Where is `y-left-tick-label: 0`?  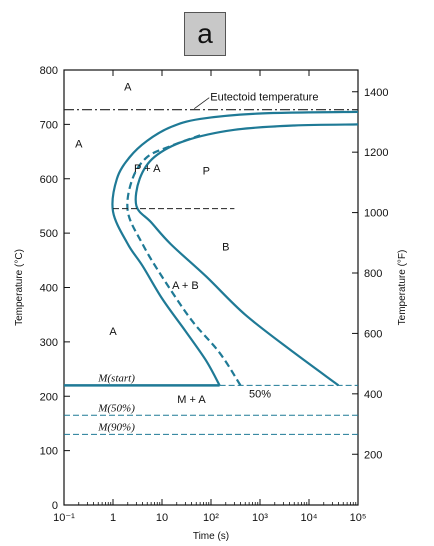 y-left-tick-label: 0 is located at coordinates (55, 506).